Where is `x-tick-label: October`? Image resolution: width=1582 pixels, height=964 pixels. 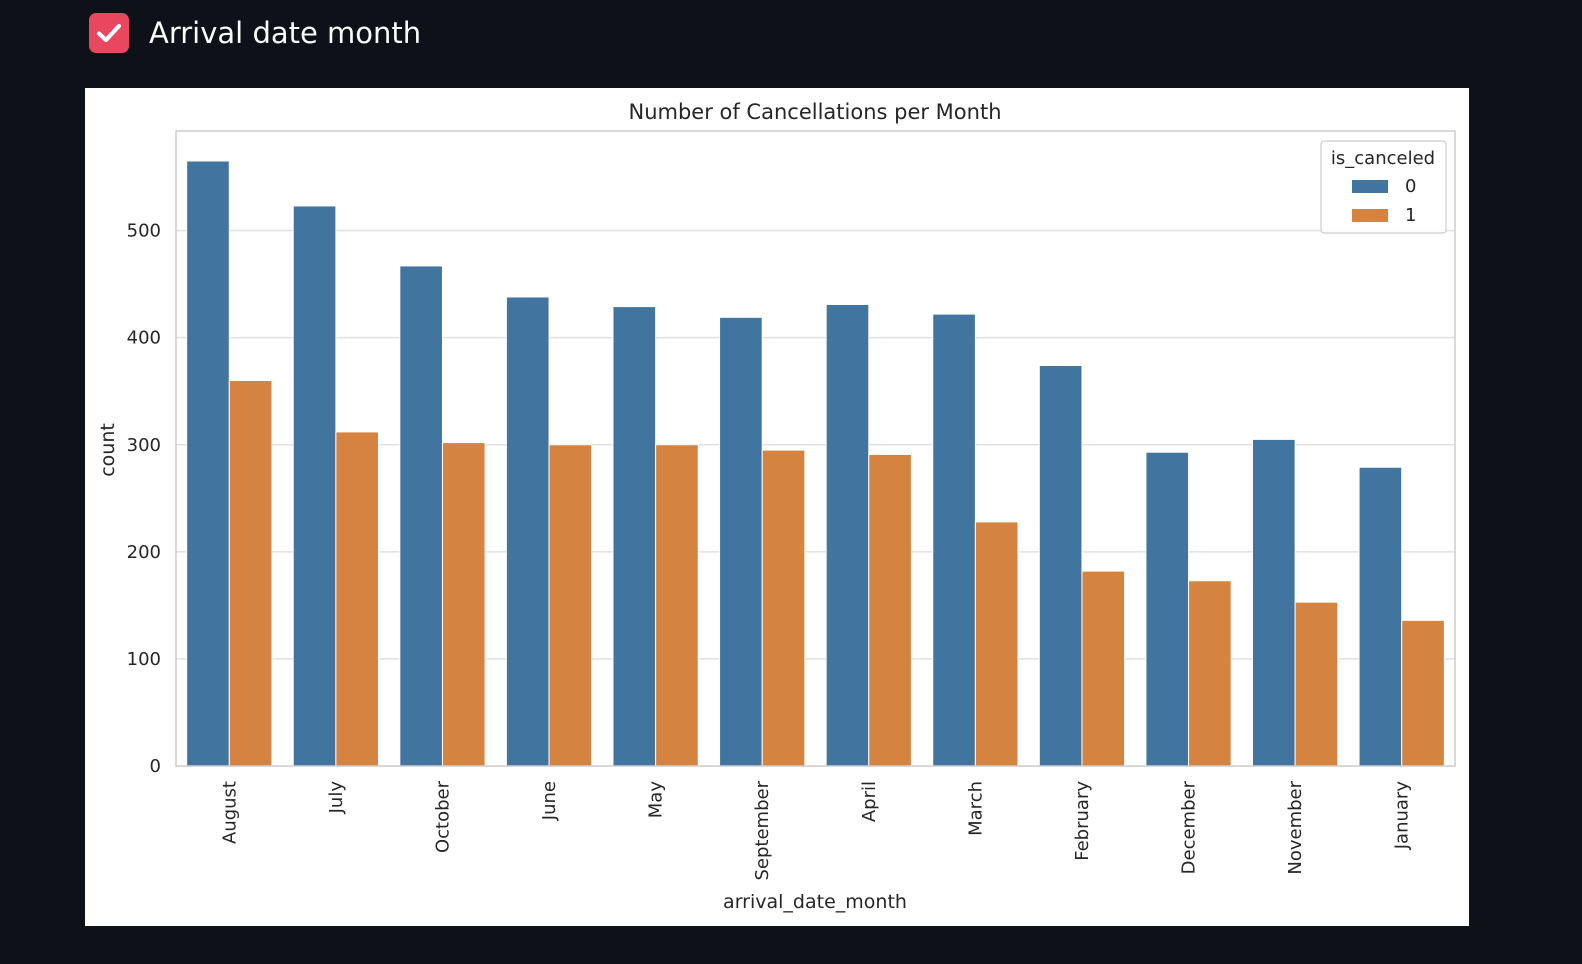 x-tick-label: October is located at coordinates (442, 816).